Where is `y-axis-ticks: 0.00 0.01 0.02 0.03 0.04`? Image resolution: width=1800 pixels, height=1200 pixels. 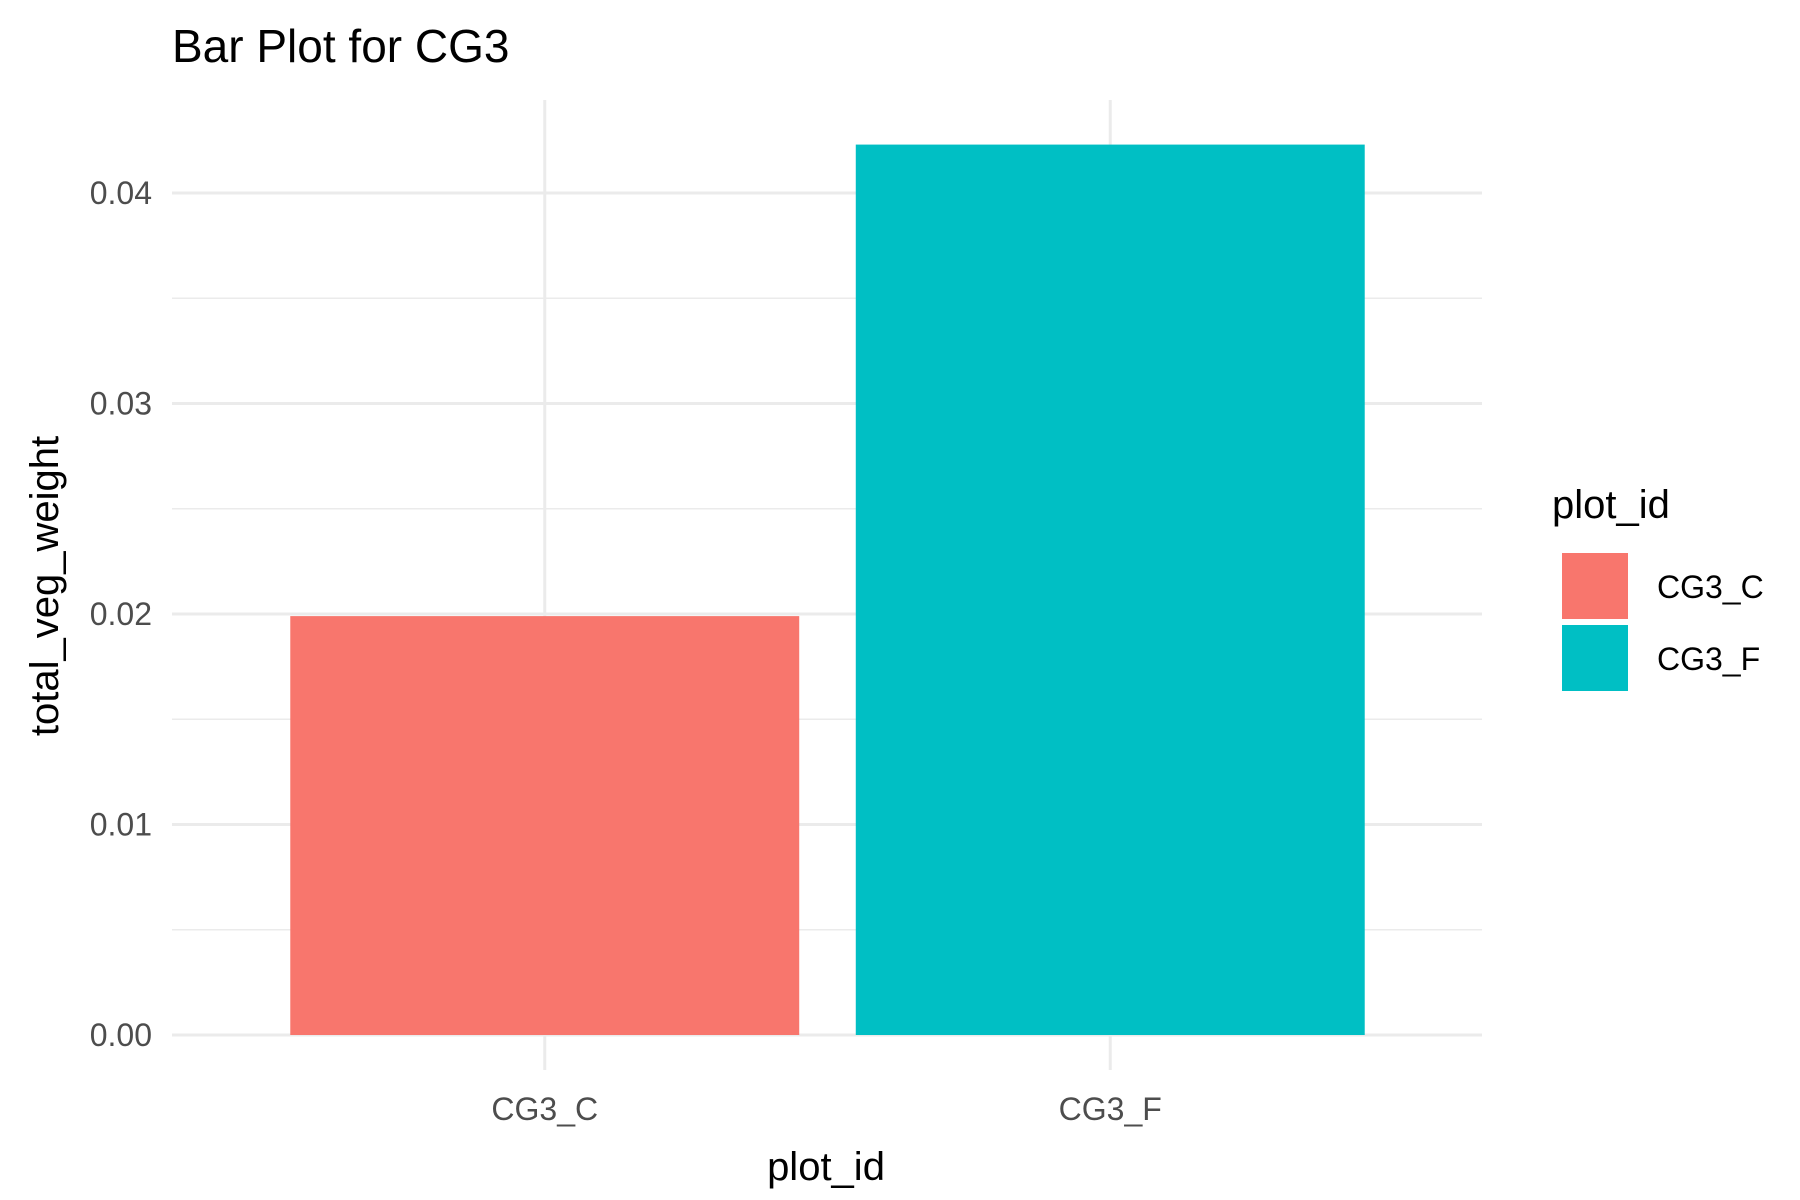 y-axis-ticks: 0.00 0.01 0.02 0.03 0.04 is located at coordinates (121, 614).